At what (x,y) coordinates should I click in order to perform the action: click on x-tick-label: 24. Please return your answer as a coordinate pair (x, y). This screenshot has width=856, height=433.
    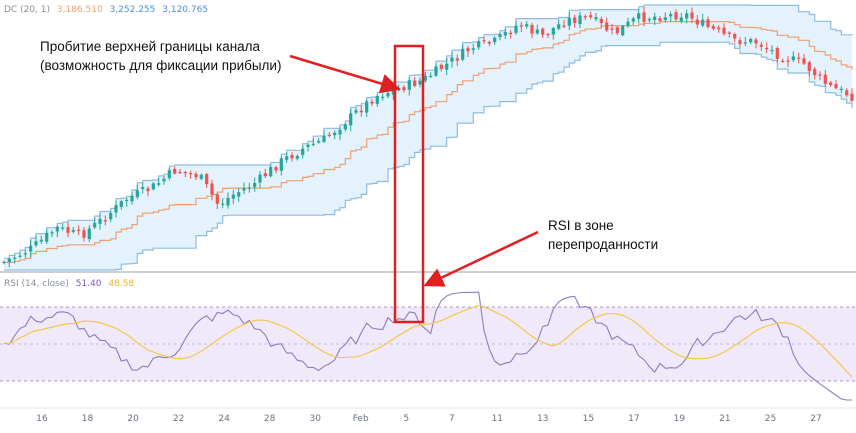
    Looking at the image, I should click on (224, 419).